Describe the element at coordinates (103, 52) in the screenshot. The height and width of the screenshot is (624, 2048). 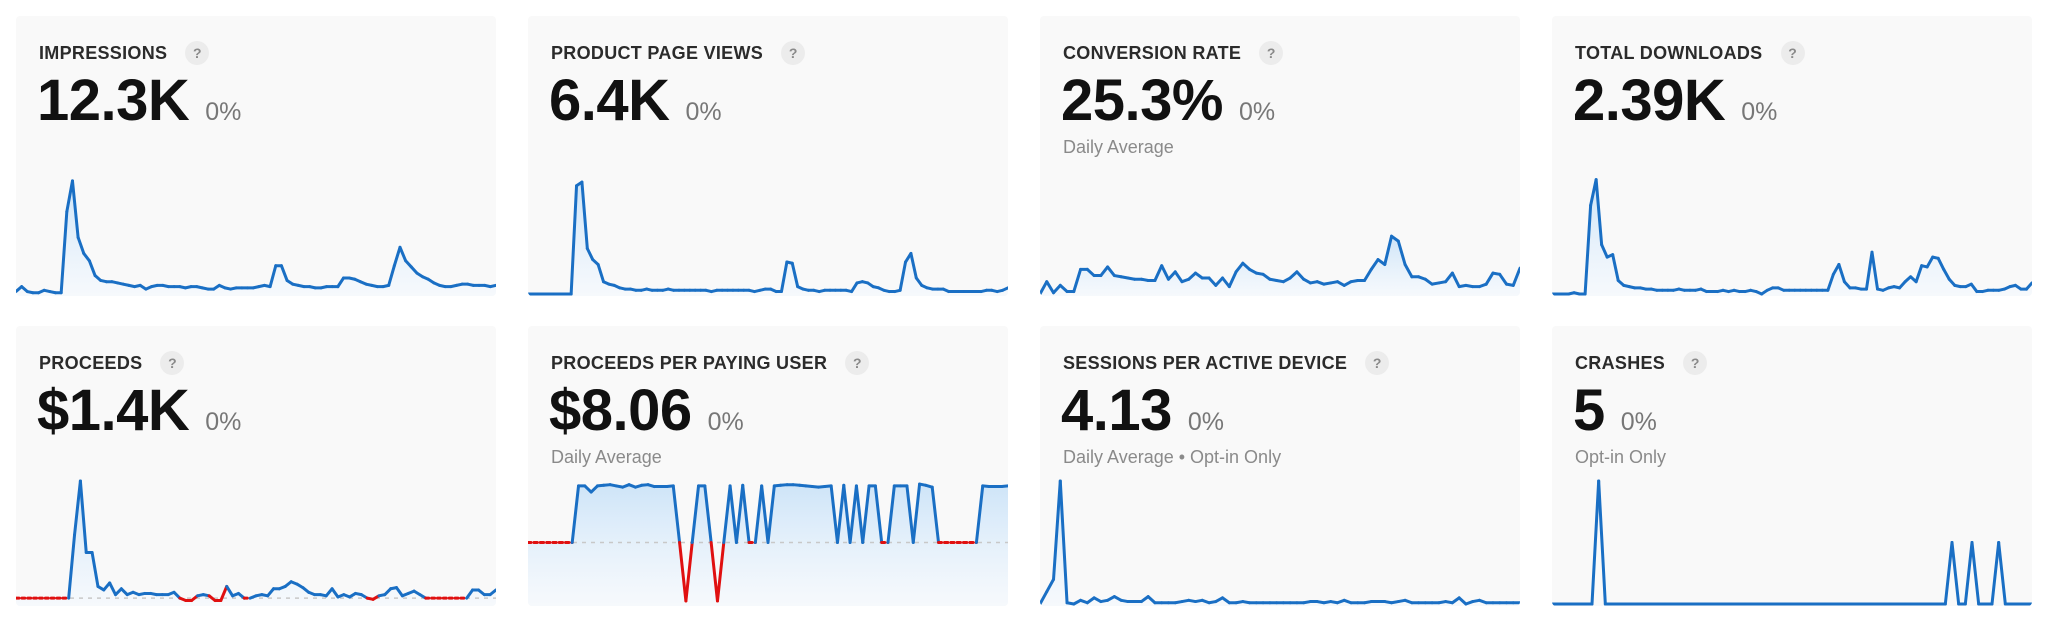
I see `metric-title: IMPRESSIONS` at that location.